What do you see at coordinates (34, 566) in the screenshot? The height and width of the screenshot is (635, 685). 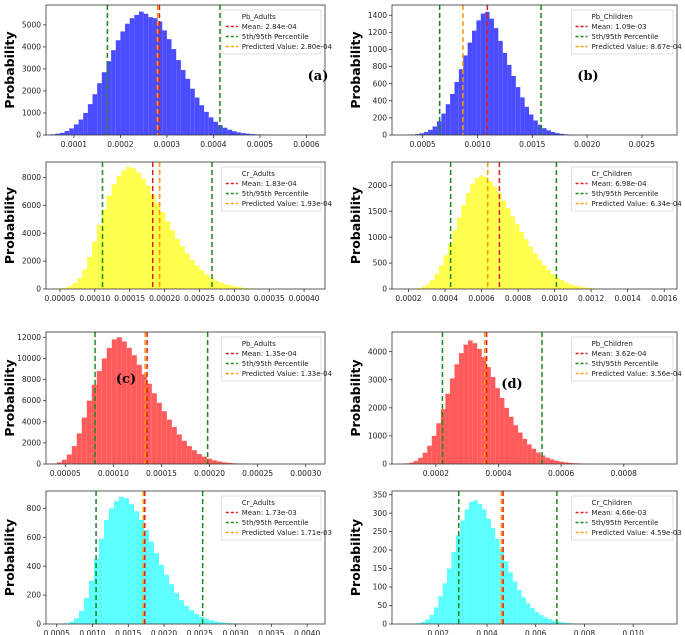 I see `y-tick-label: 400` at bounding box center [34, 566].